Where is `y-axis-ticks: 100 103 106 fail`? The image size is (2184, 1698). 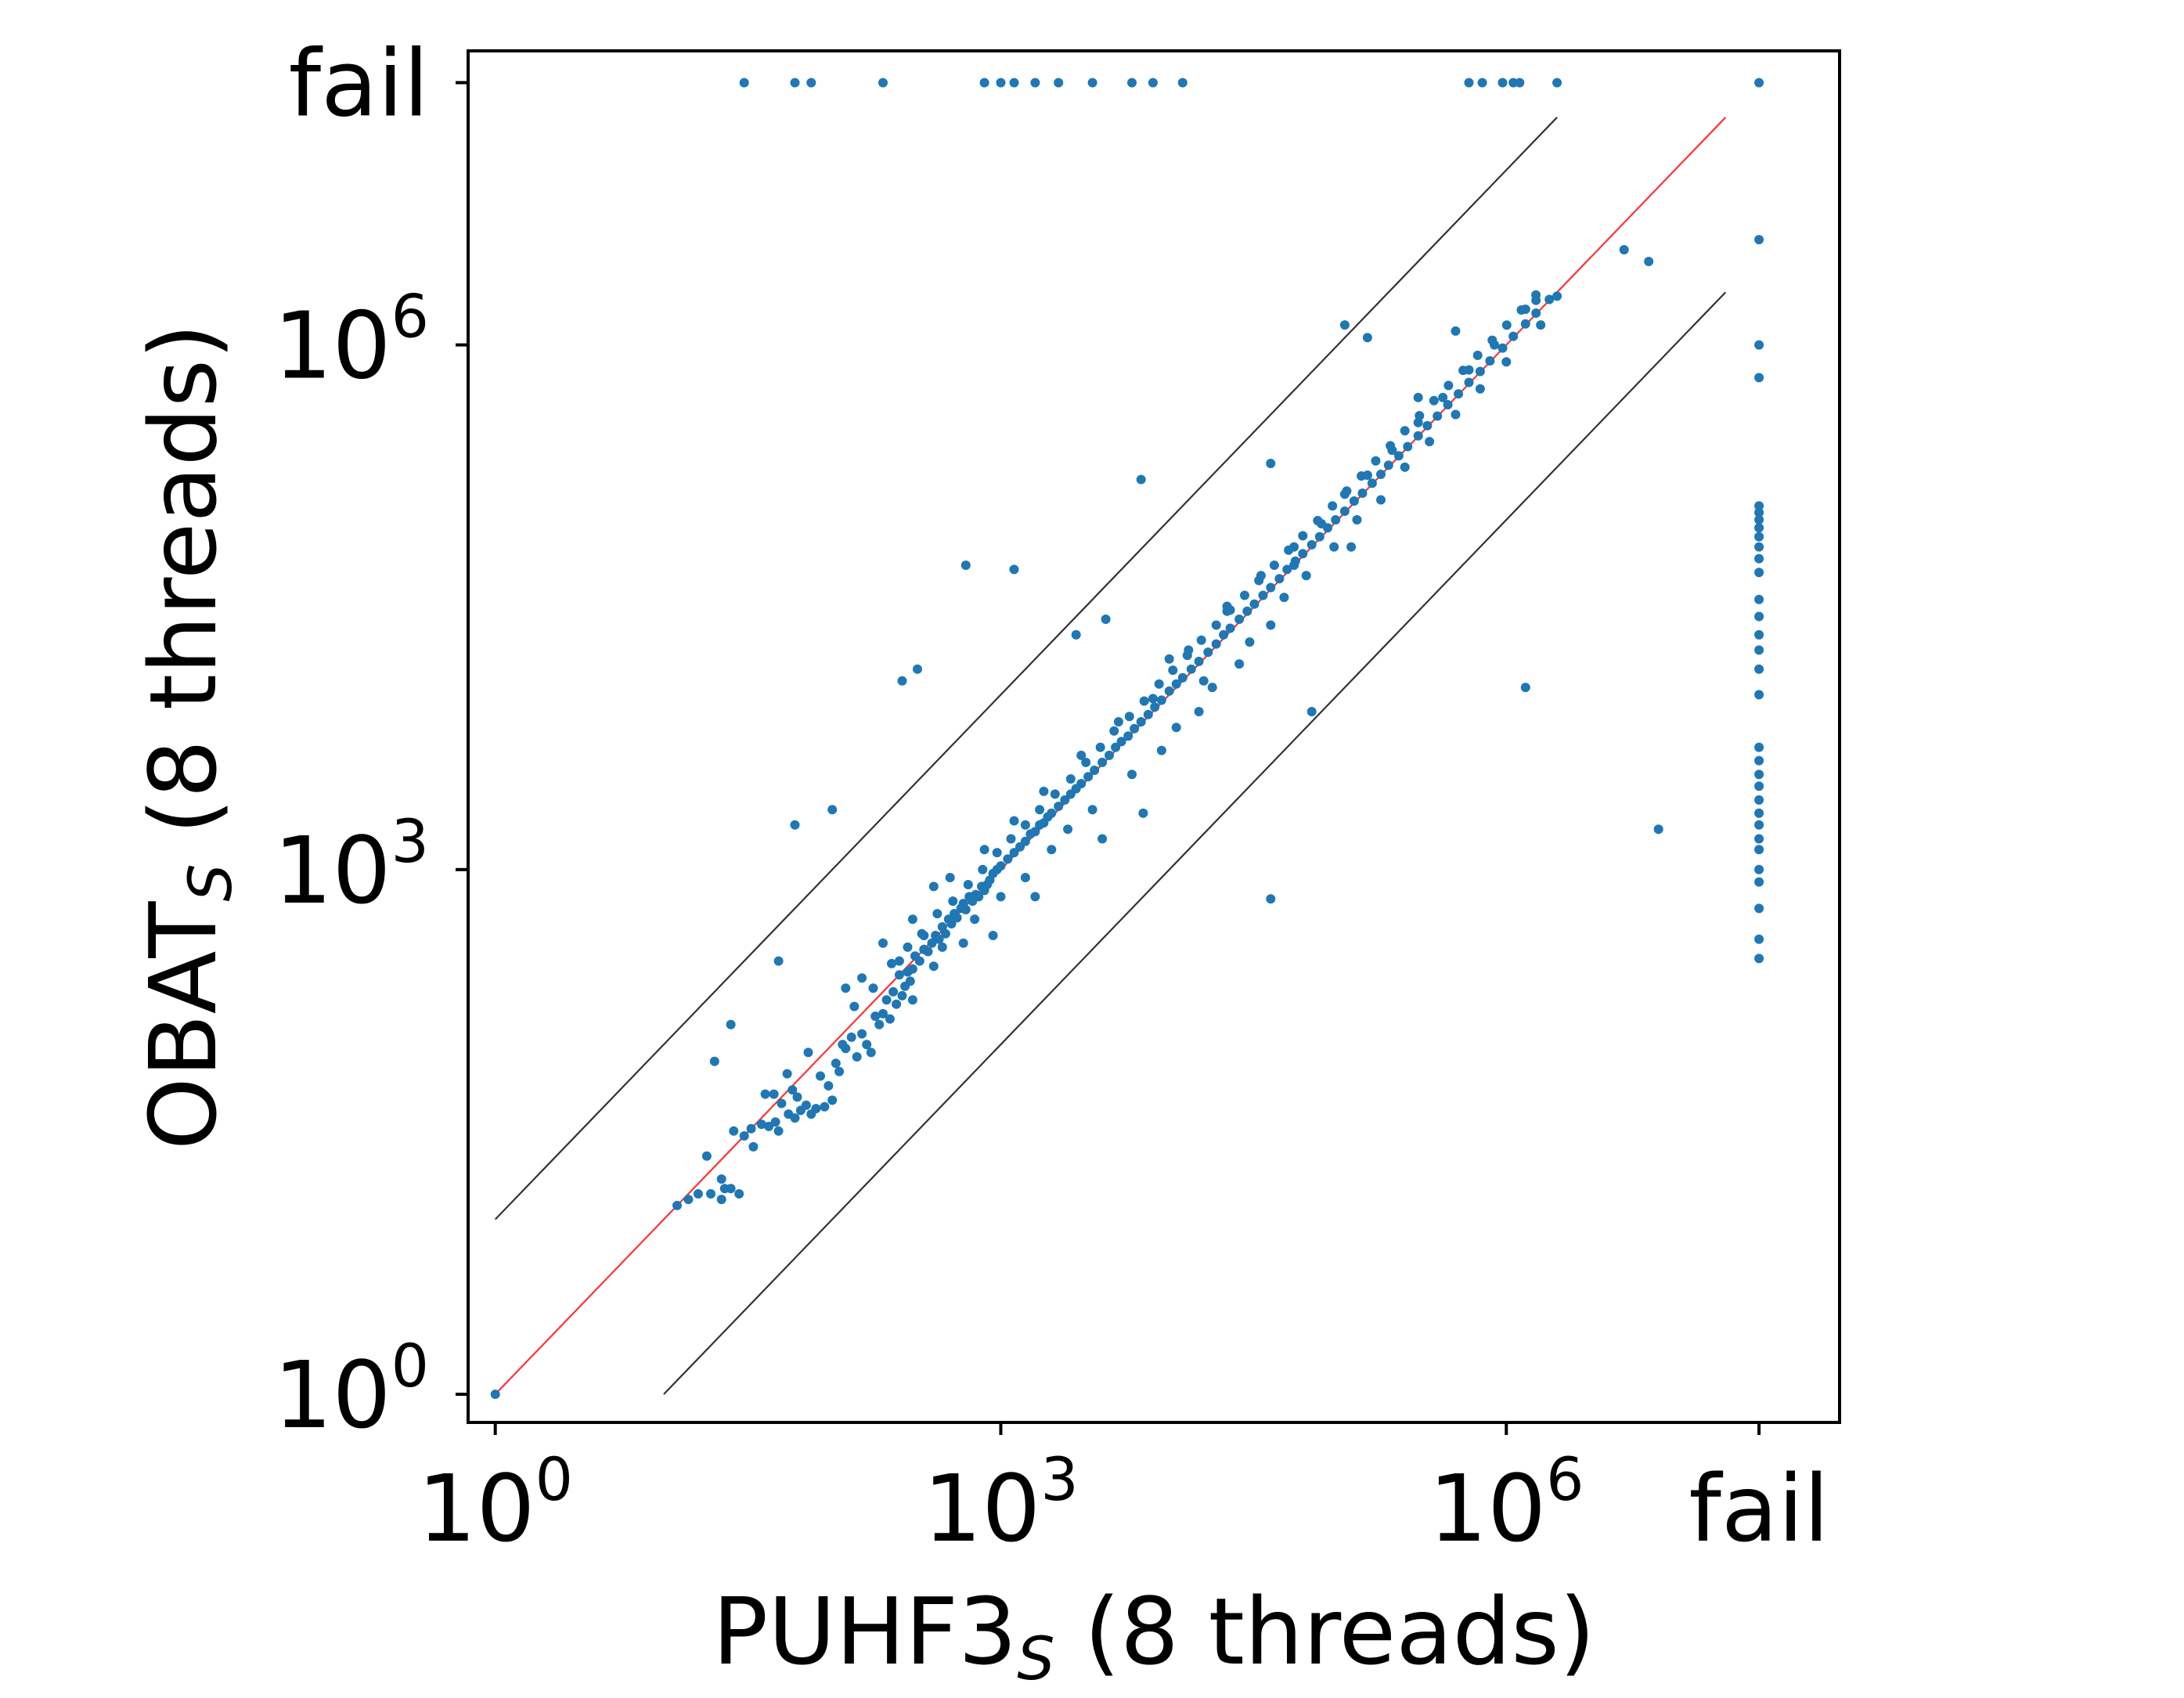
y-axis-ticks: 100 103 106 fail is located at coordinates (370, 739).